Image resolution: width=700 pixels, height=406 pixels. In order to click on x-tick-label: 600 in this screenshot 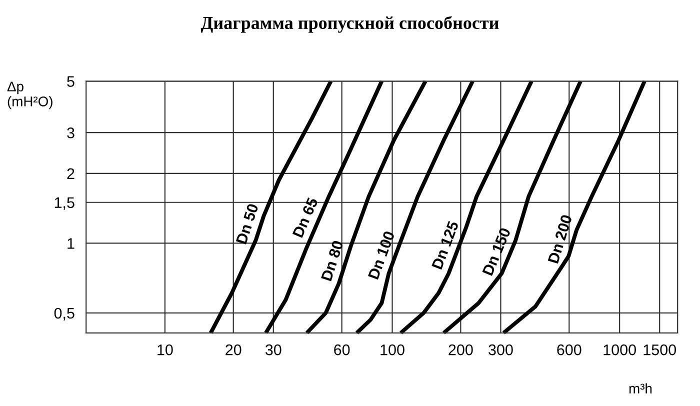, I will do `click(569, 350)`.